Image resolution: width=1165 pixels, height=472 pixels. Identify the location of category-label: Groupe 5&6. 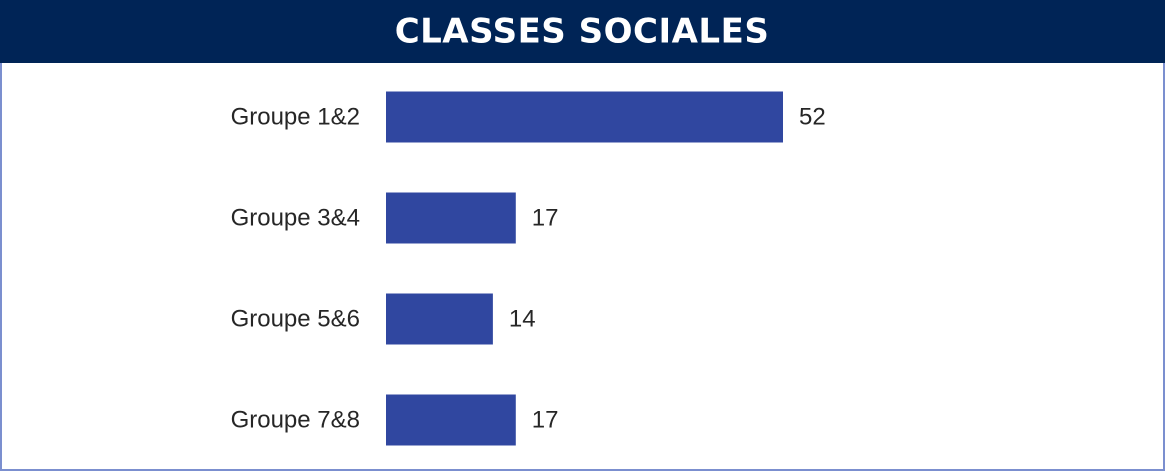
(295, 318).